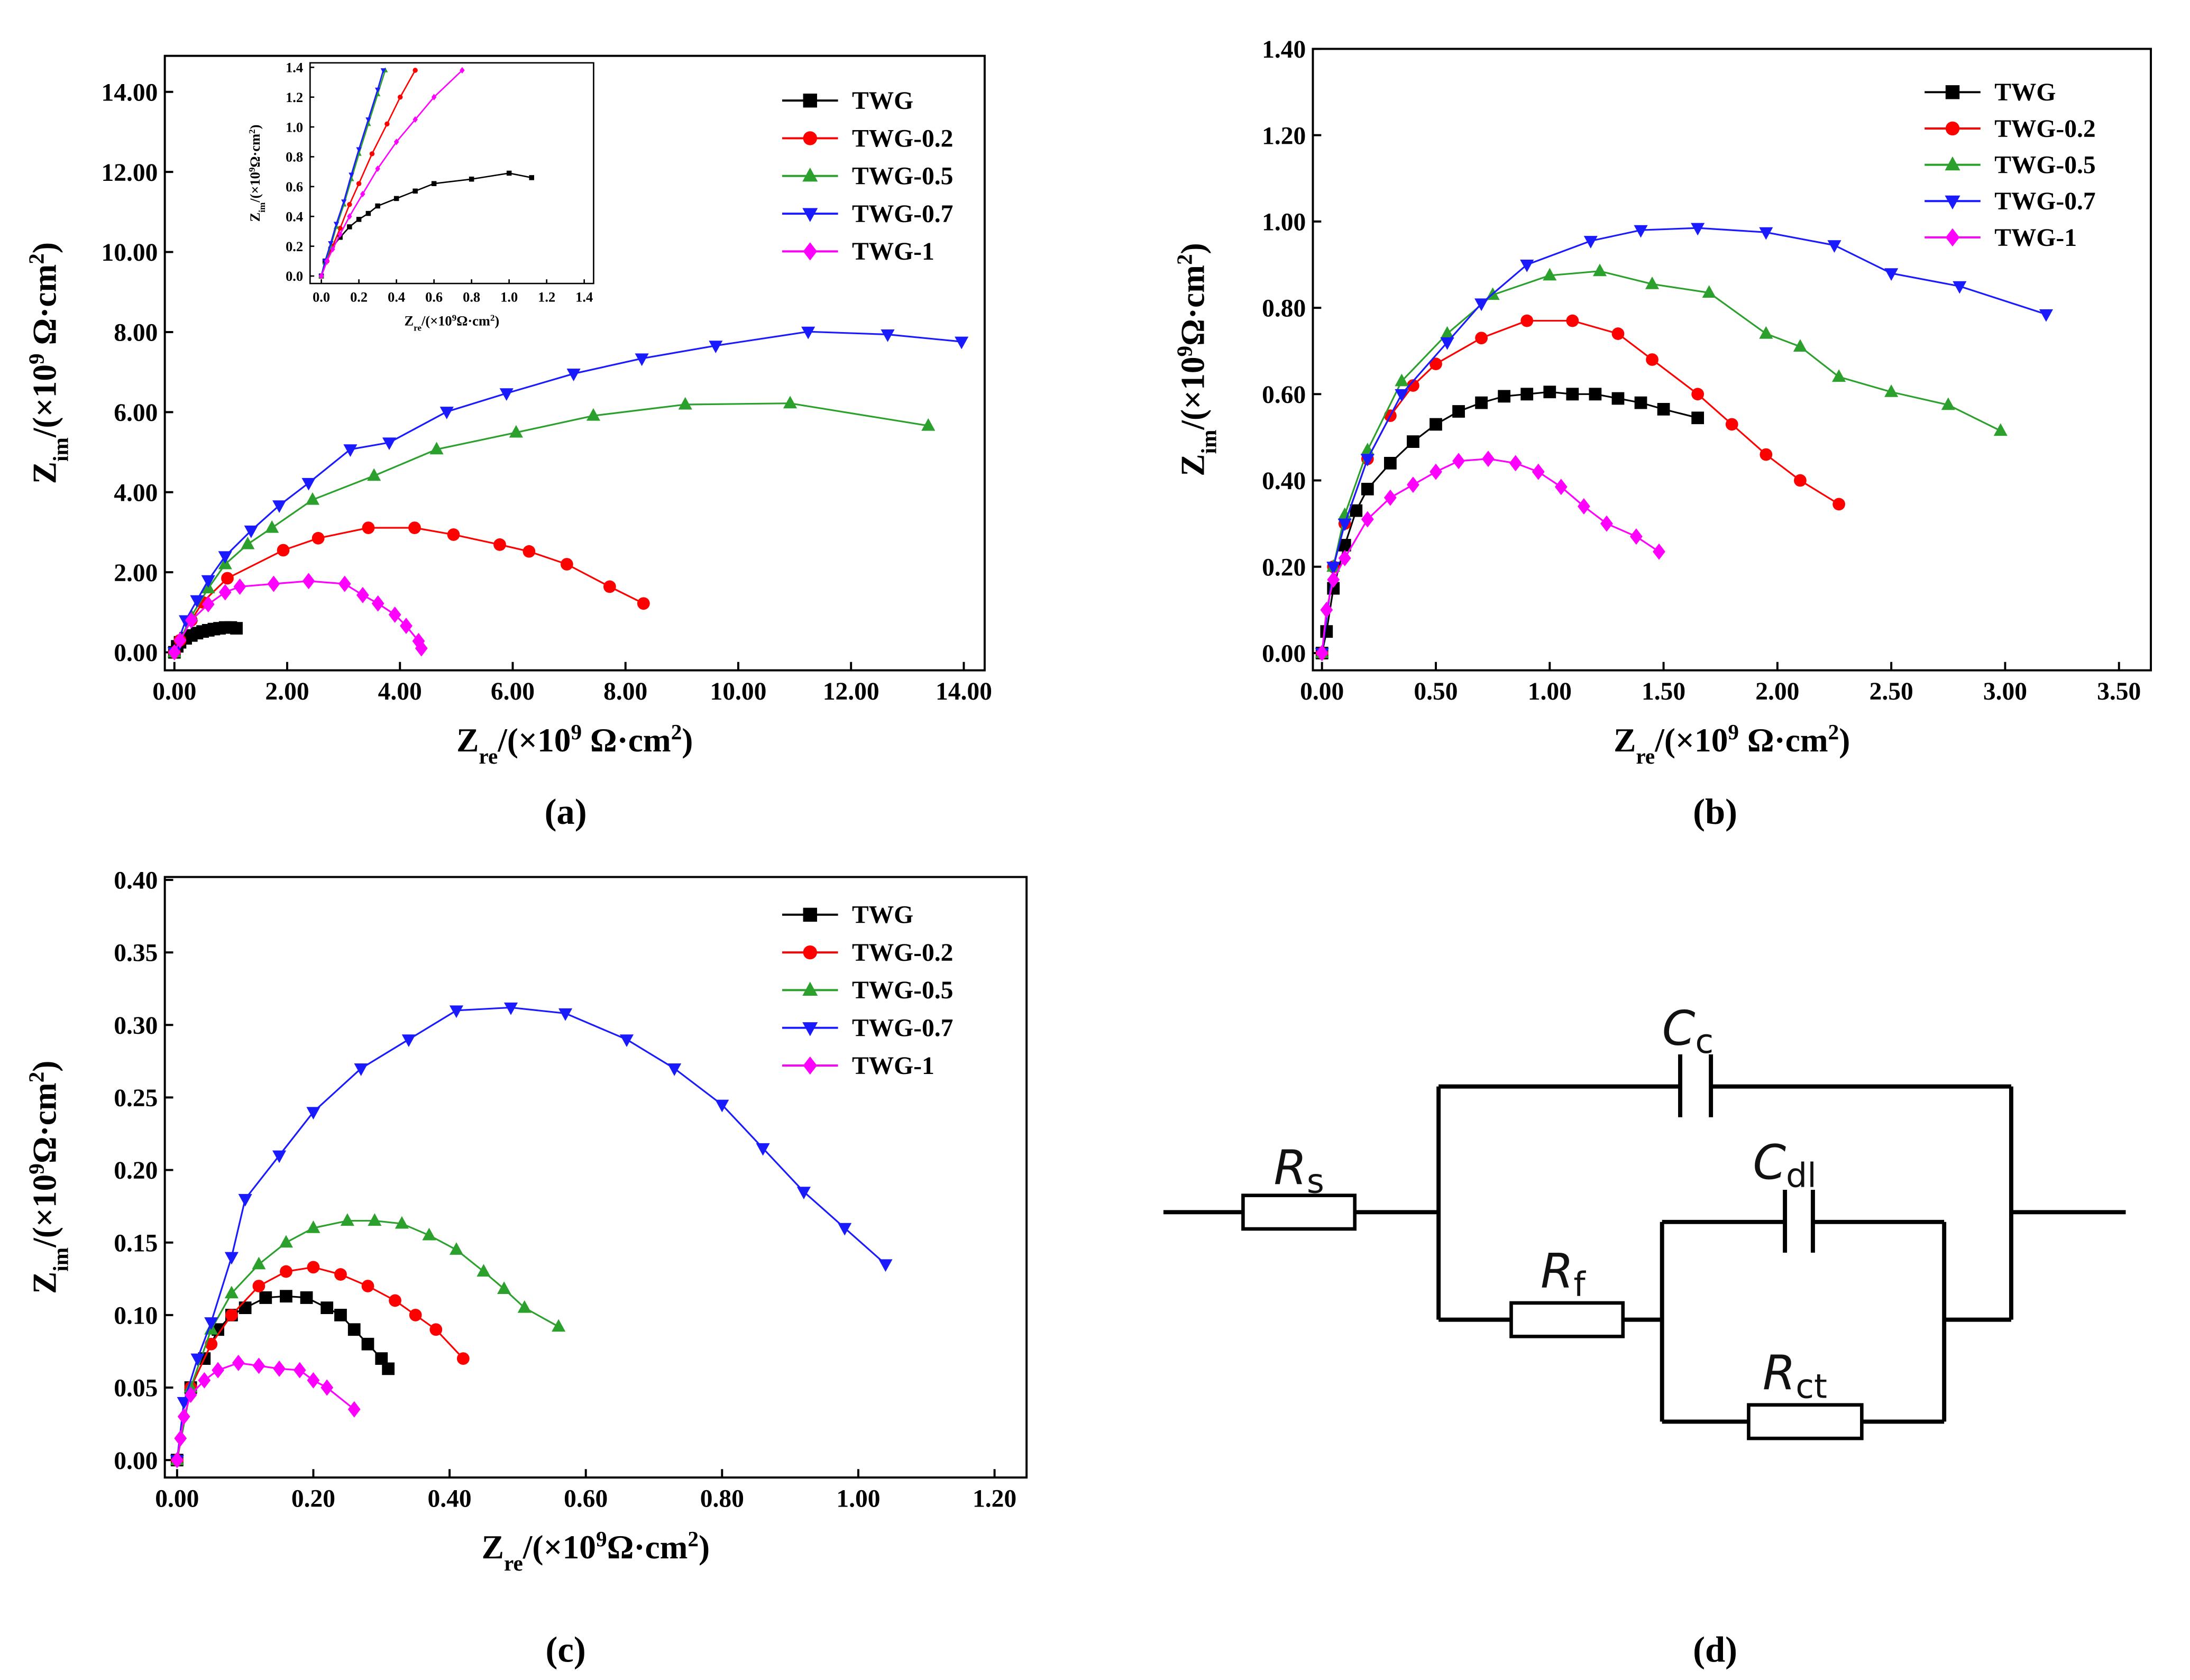  I want to click on legend-label: TWG-1, so click(2036, 238).